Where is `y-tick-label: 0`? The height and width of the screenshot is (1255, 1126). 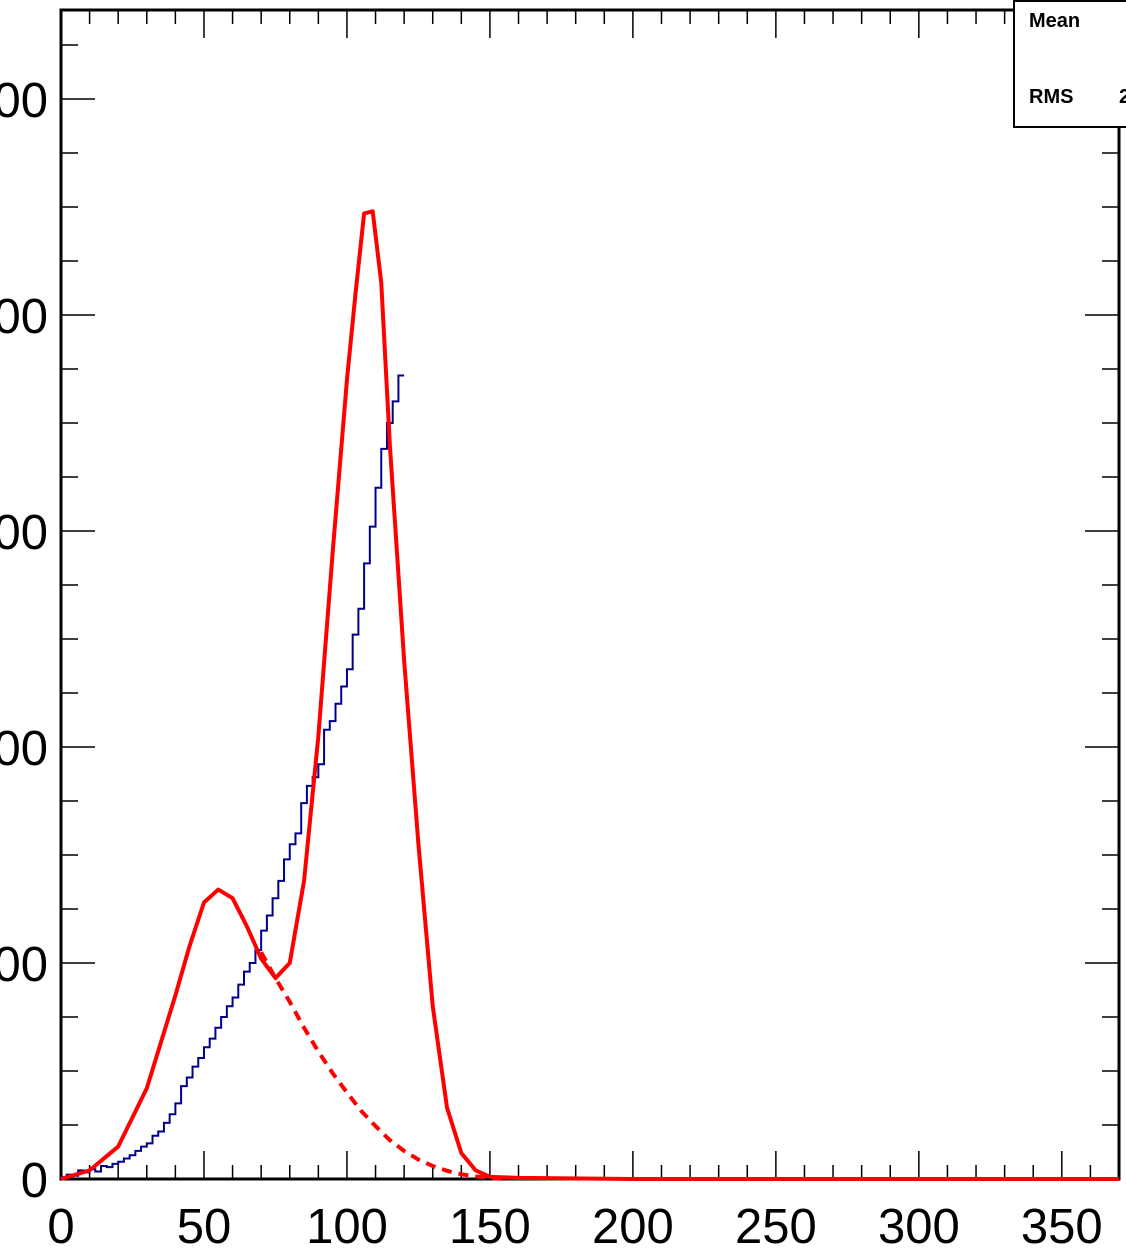
y-tick-label: 0 is located at coordinates (34, 1181).